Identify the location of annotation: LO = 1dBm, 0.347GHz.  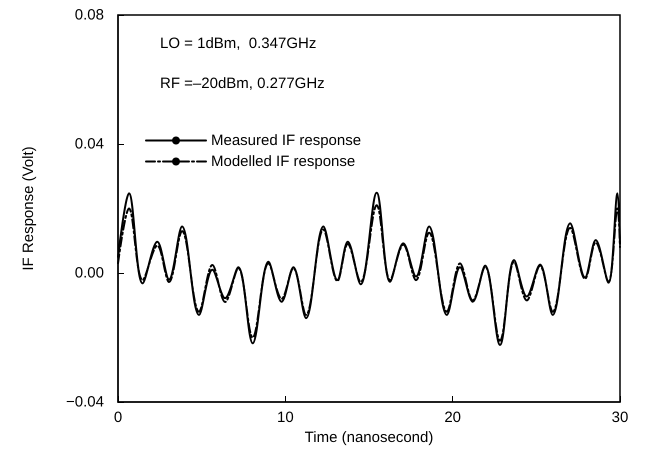
(238, 43).